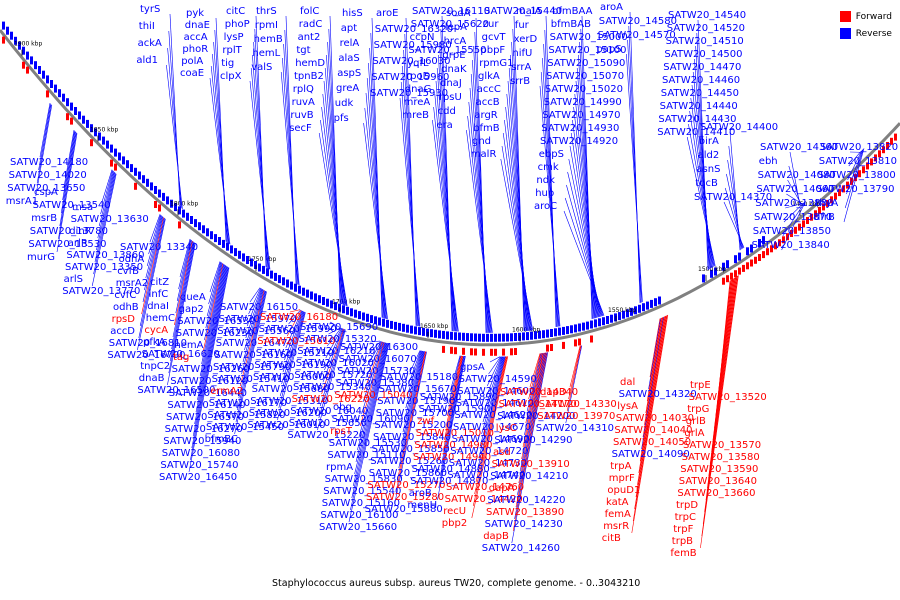 Image resolution: width=900 pixels, height=600 pixels. Describe the element at coordinates (701, 80) in the screenshot. I see `gene-label: SATW20_14460` at that location.